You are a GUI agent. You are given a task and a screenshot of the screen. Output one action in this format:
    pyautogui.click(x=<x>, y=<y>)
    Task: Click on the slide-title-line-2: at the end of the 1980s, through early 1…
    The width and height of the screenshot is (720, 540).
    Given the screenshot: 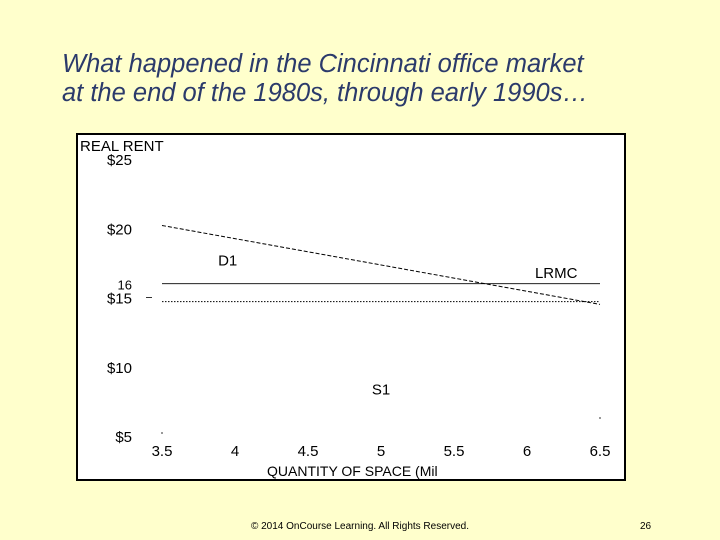 What is the action you would take?
    pyautogui.click(x=325, y=93)
    